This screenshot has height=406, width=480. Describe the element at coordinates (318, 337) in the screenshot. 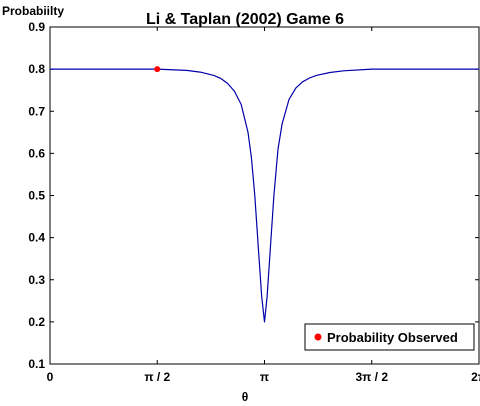

I see `legend-marker-probability-observed` at that location.